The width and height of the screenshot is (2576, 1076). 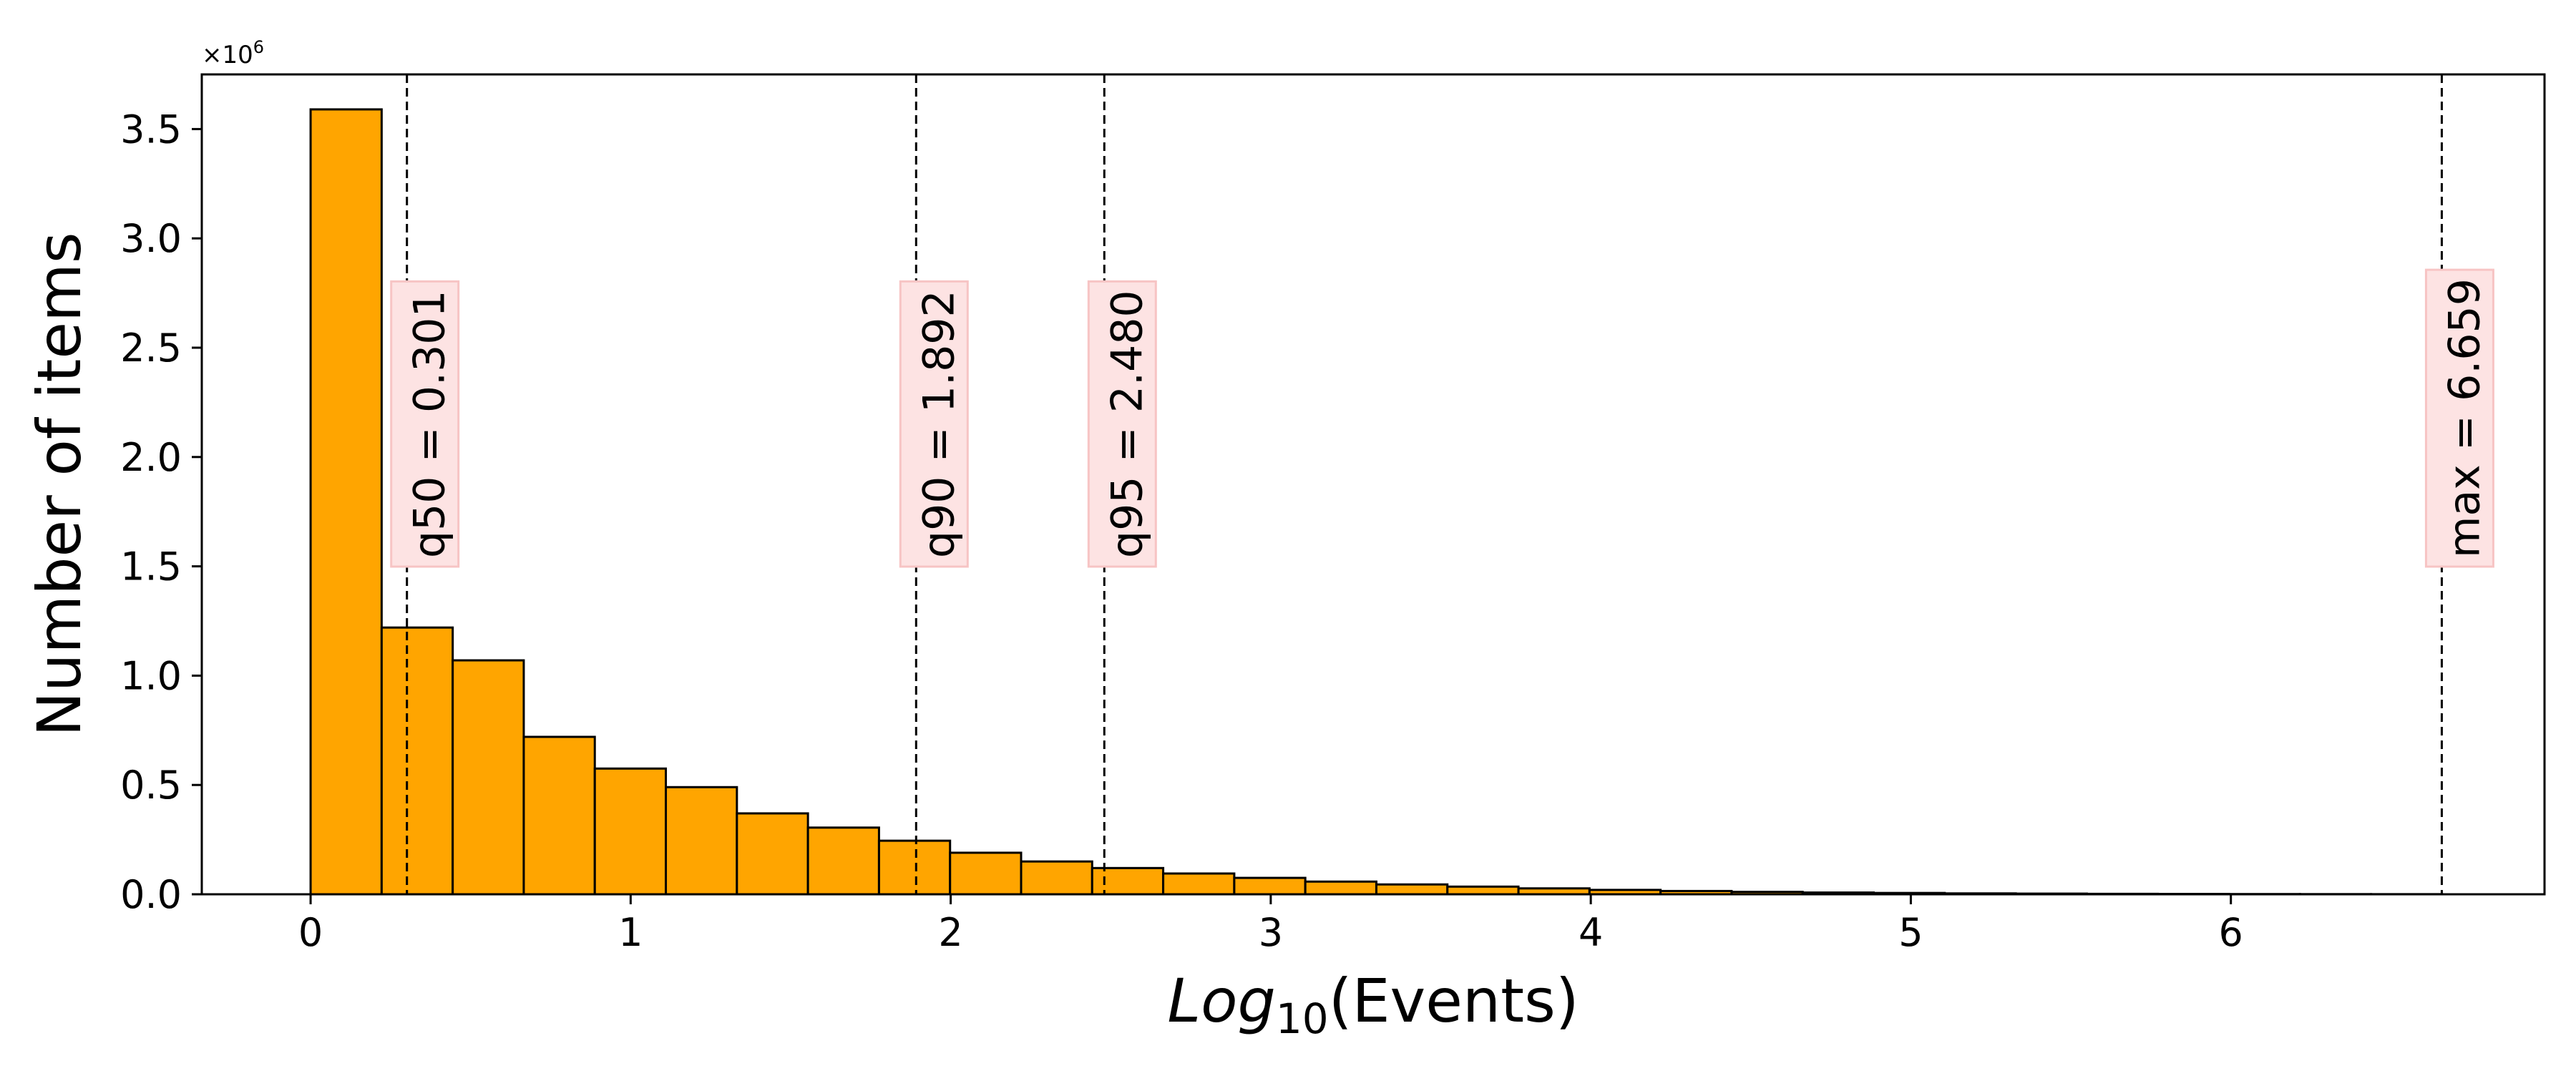 I want to click on quantile-annotation-label: q90 = 1.892, so click(x=939, y=424).